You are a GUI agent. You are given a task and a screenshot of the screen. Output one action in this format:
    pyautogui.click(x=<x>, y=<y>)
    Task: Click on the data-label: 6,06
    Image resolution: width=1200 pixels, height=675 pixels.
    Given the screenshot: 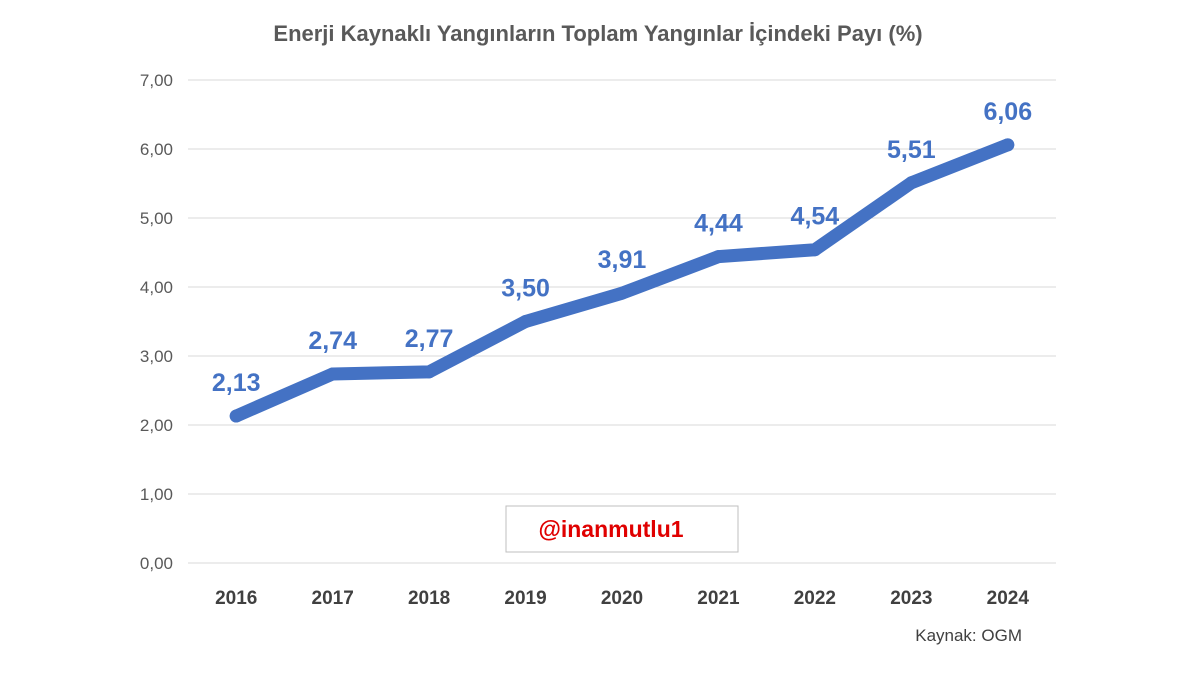 What is the action you would take?
    pyautogui.click(x=1007, y=112)
    